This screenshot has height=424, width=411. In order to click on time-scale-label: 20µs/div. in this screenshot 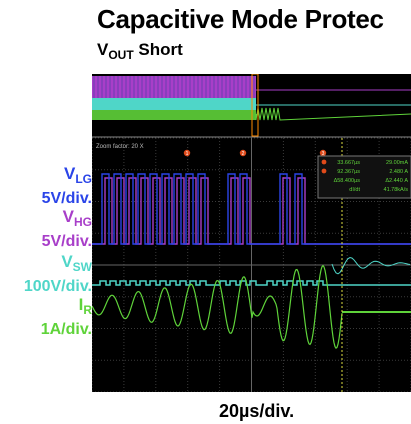, I will do `click(257, 411)`.